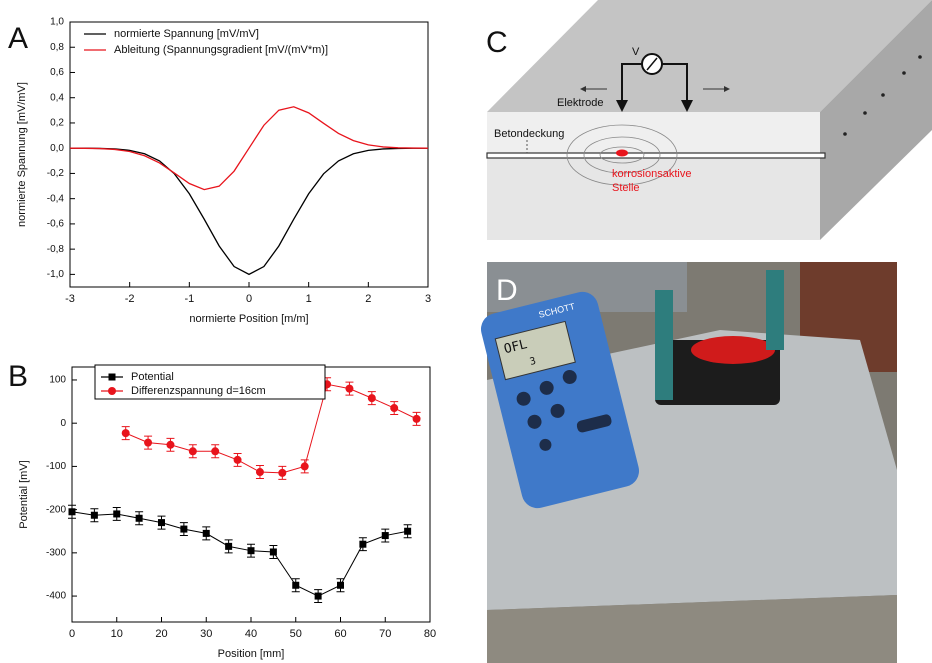 This screenshot has height=663, width=932. Describe the element at coordinates (428, 299) in the screenshot. I see `x-tick-label: 3` at that location.